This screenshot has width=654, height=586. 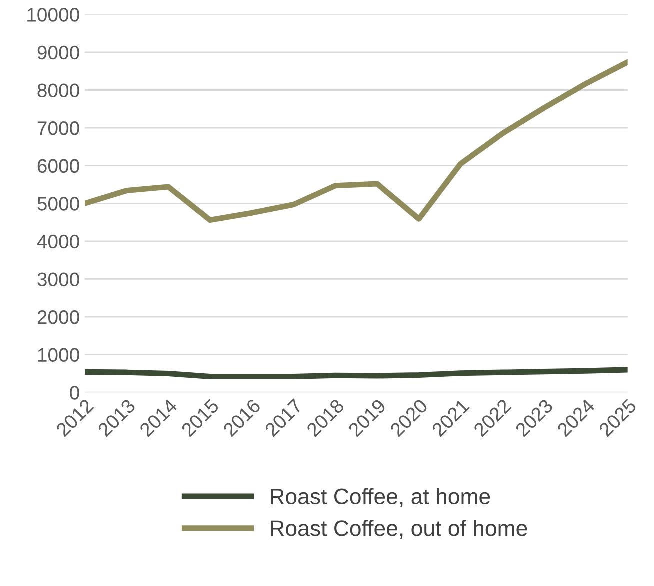 What do you see at coordinates (58, 241) in the screenshot?
I see `y-tick-label: 4000` at bounding box center [58, 241].